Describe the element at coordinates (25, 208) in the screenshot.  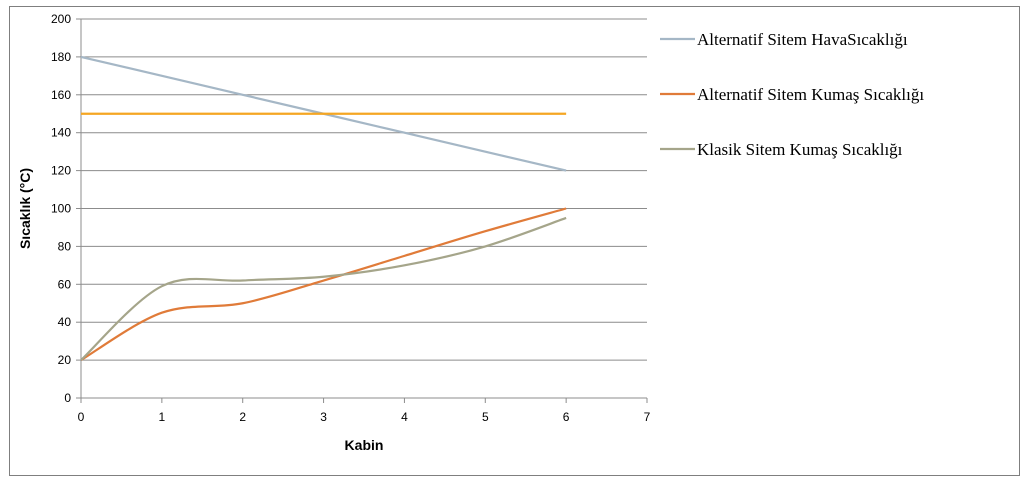
I see `y-axis-label: Sıcaklık (°C)` at that location.